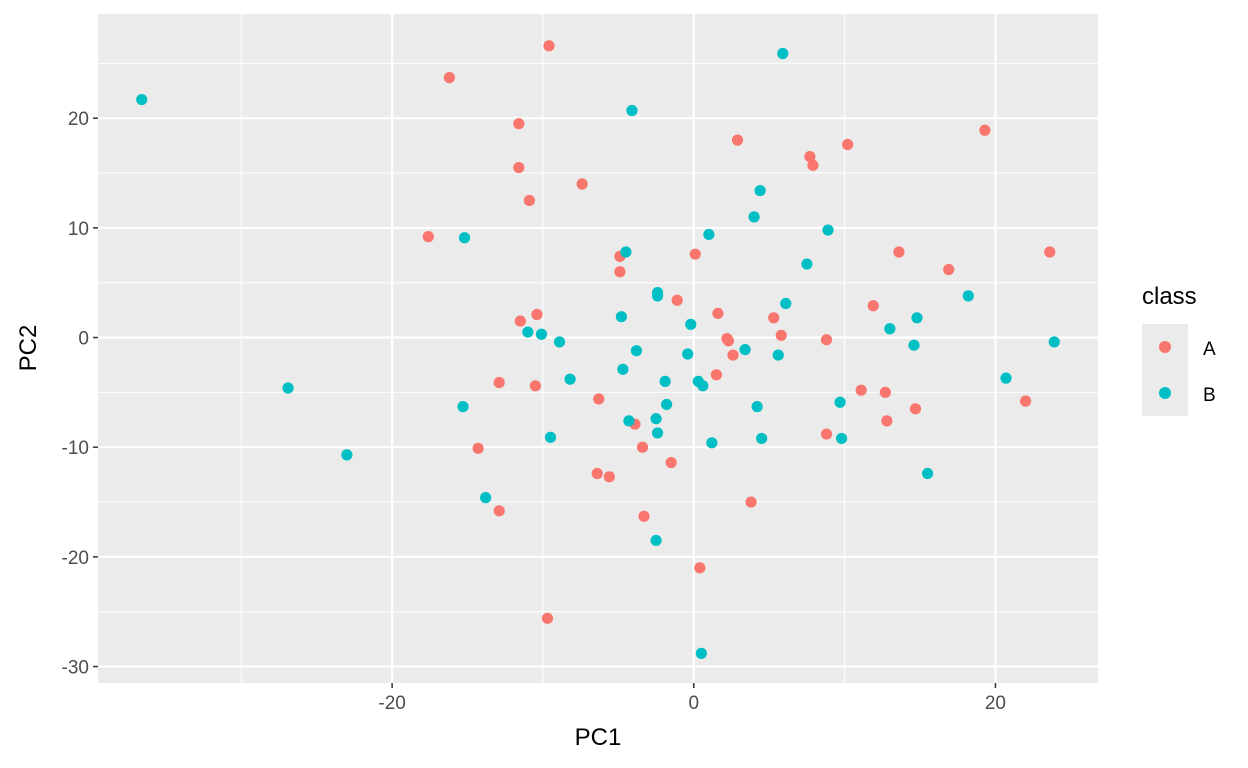  Describe the element at coordinates (1209, 349) in the screenshot. I see `legend-label-a: A` at that location.